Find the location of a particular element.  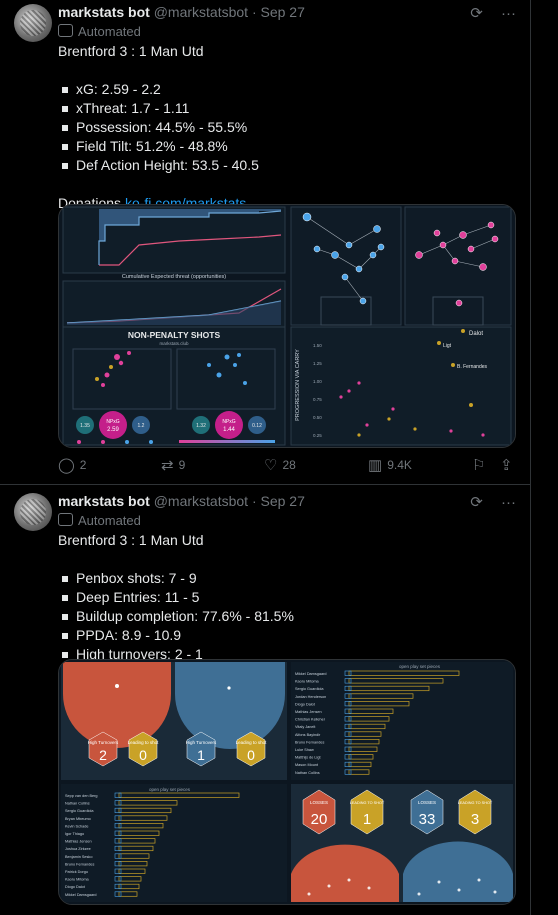

shots-left-right-val: 1.2 is located at coordinates (141, 426).